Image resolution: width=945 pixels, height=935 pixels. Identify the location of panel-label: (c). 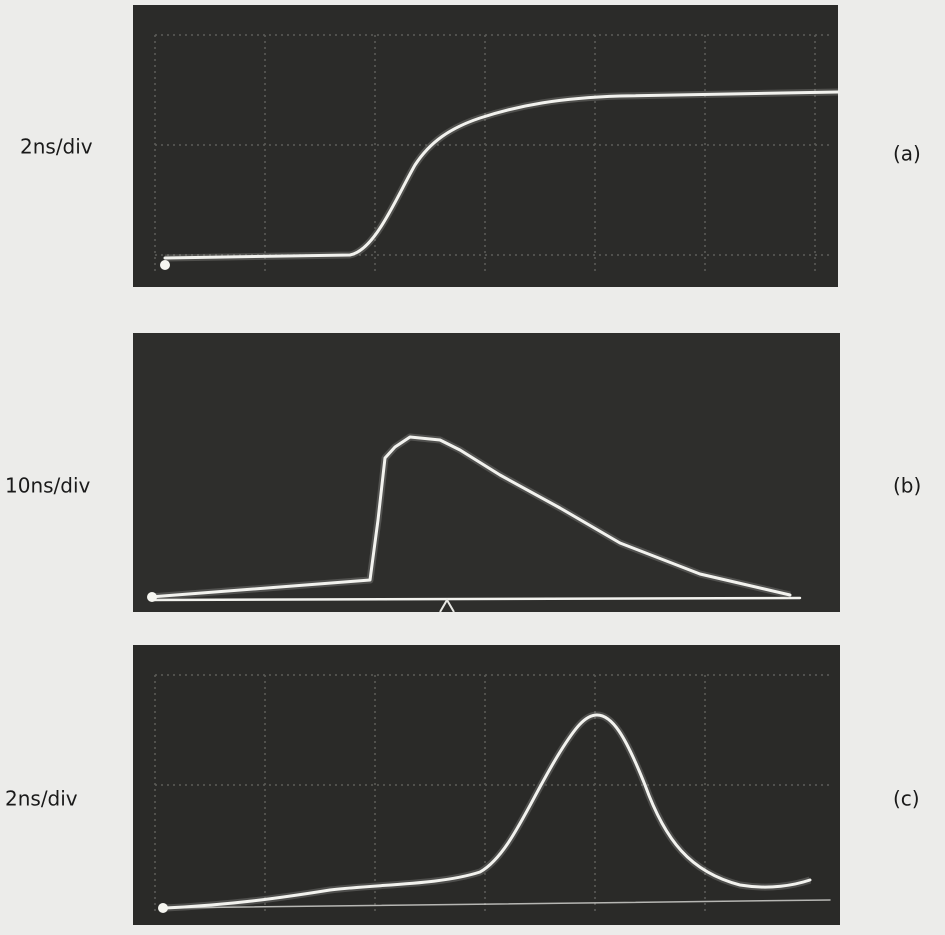
(906, 799).